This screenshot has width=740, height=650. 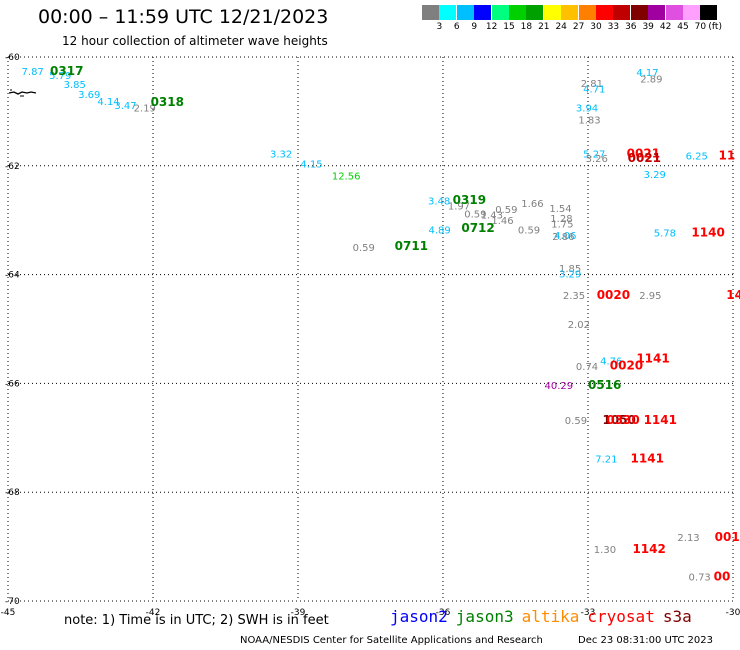 I want to click on longitude-tick-label: -39, so click(x=298, y=613).